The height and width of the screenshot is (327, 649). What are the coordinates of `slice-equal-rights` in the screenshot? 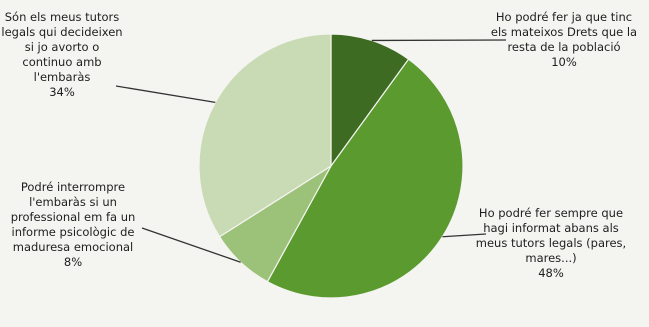 It's located at (370, 100).